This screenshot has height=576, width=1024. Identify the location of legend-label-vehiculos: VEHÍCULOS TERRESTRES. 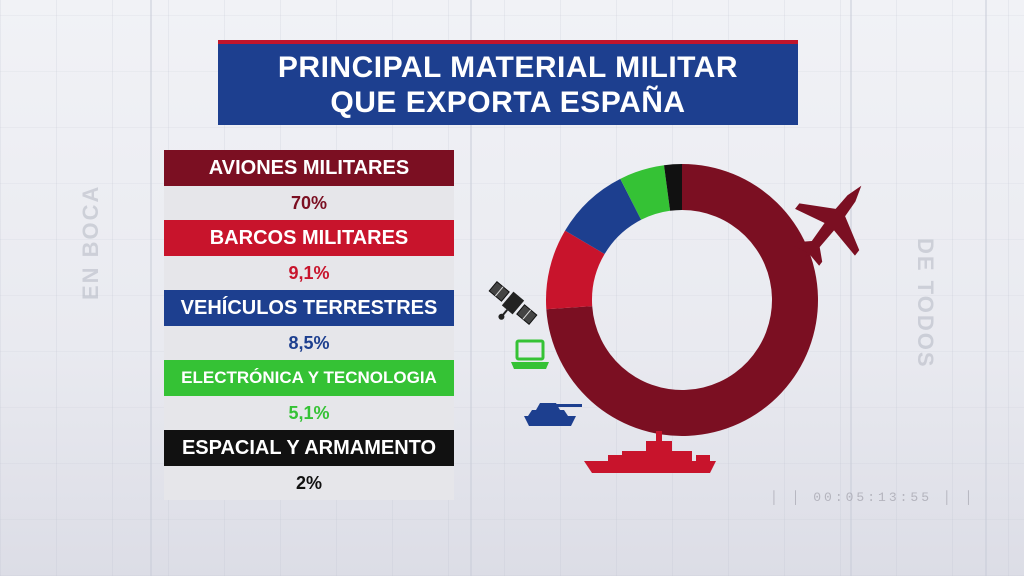
(309, 308).